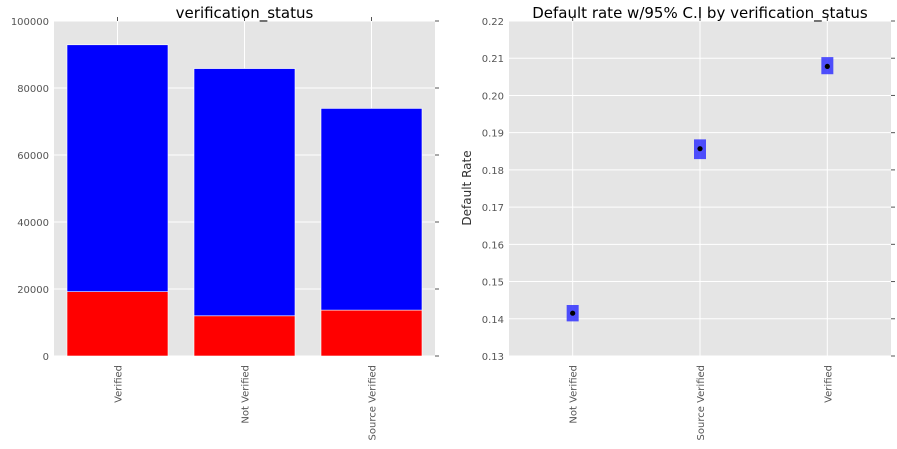  Describe the element at coordinates (493, 134) in the screenshot. I see `y-tick-label: 0.19` at that location.